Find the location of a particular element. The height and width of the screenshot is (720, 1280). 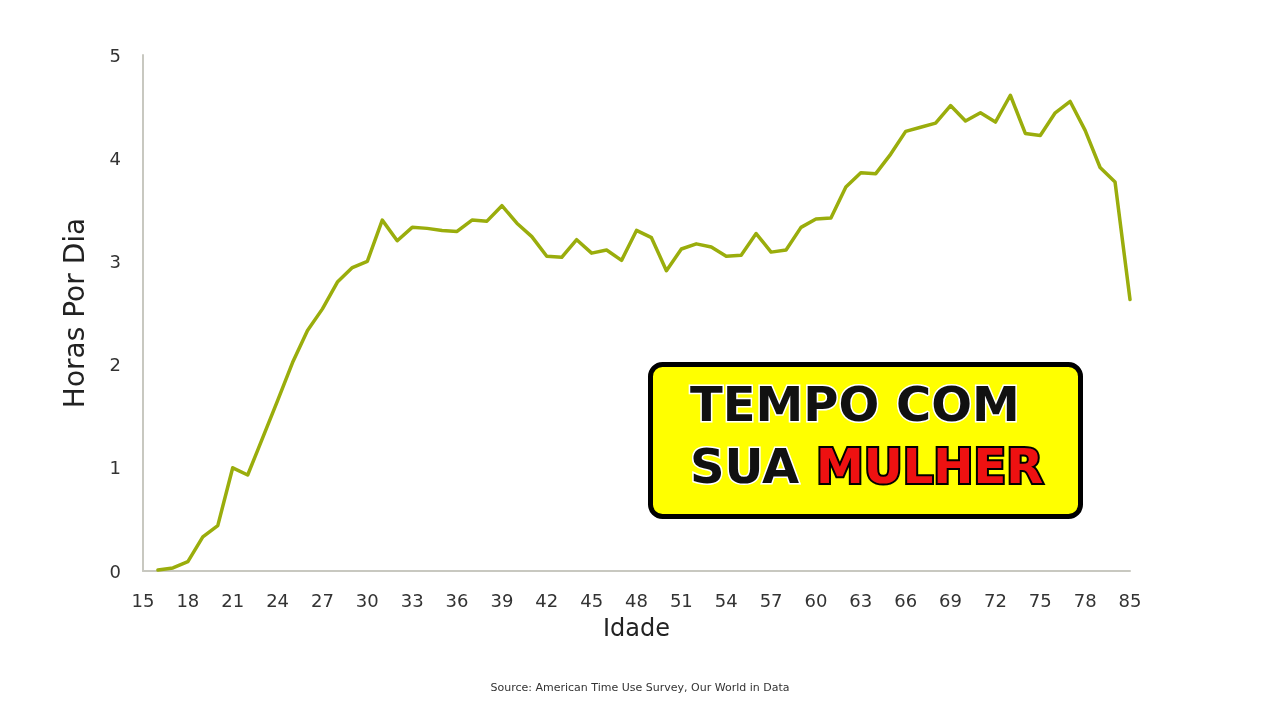

y-tick-label: 1 is located at coordinates (115, 468).